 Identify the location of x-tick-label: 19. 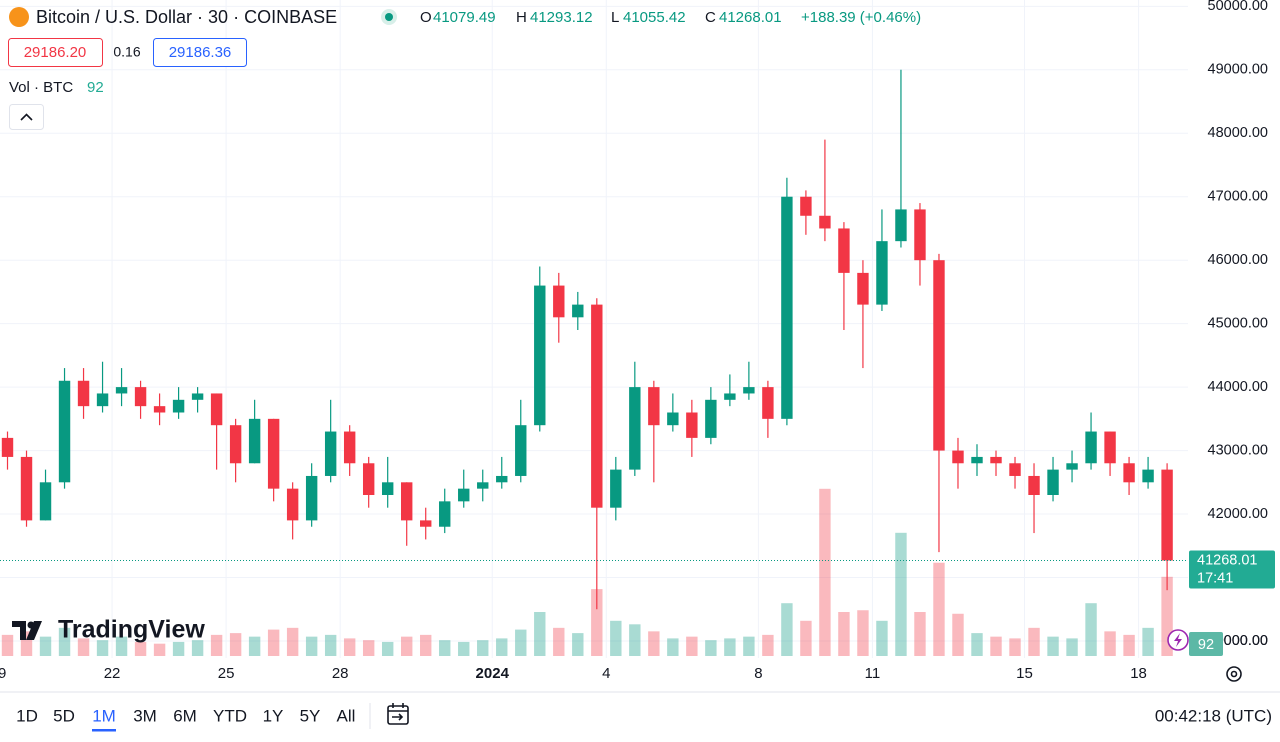
(3, 673).